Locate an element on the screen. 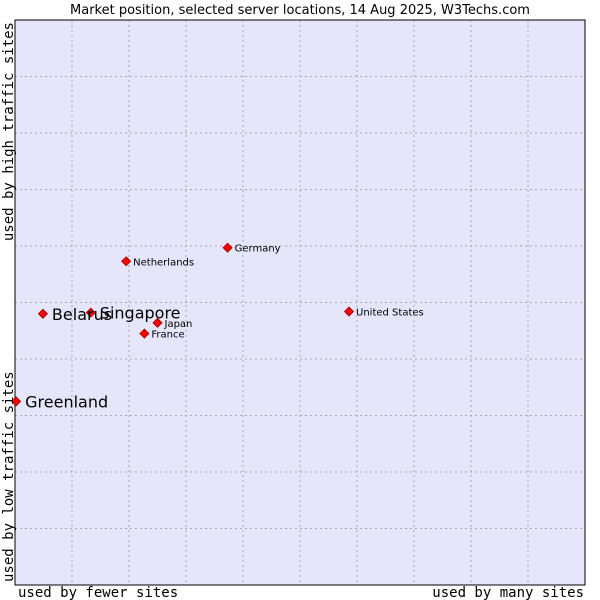 This screenshot has width=600, height=600. y-axis-high-label: used by high traffic sites is located at coordinates (9, 131).